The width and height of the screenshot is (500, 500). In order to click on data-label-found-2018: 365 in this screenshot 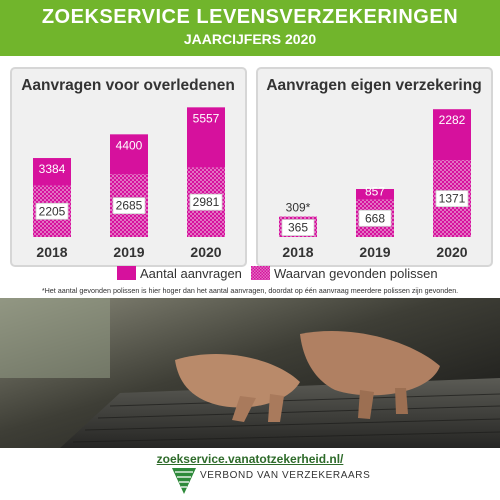, I will do `click(298, 228)`.